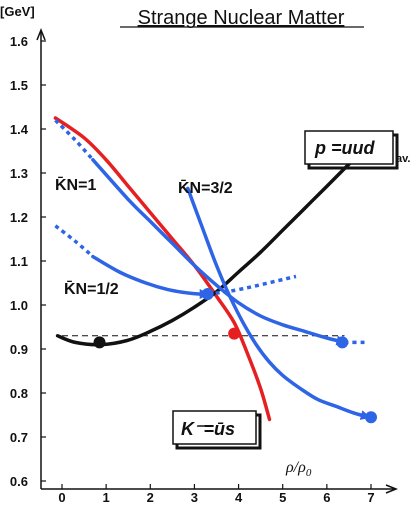 This screenshot has width=415, height=508. What do you see at coordinates (371, 417) in the screenshot?
I see `series-3-marker` at bounding box center [371, 417].